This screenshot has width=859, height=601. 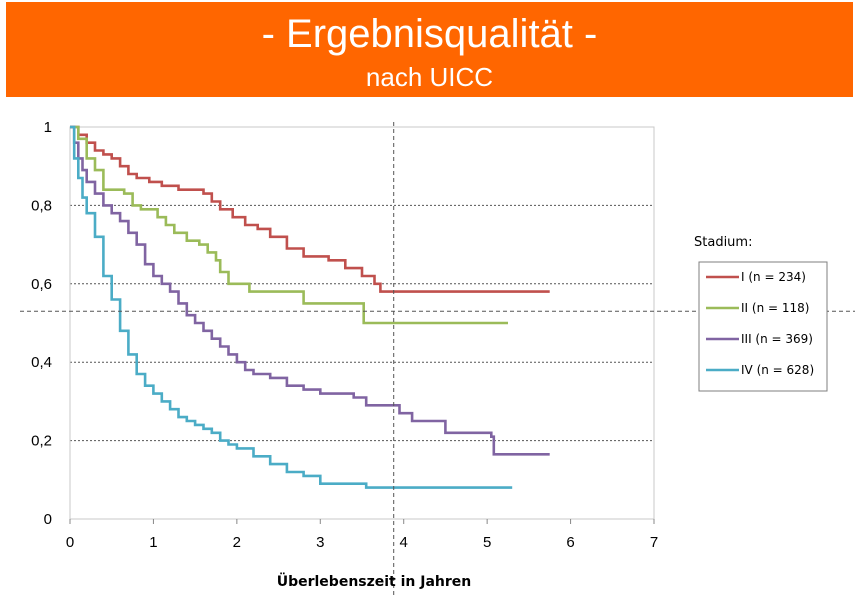 I want to click on page-subtitle: nach UICC, so click(x=429, y=77).